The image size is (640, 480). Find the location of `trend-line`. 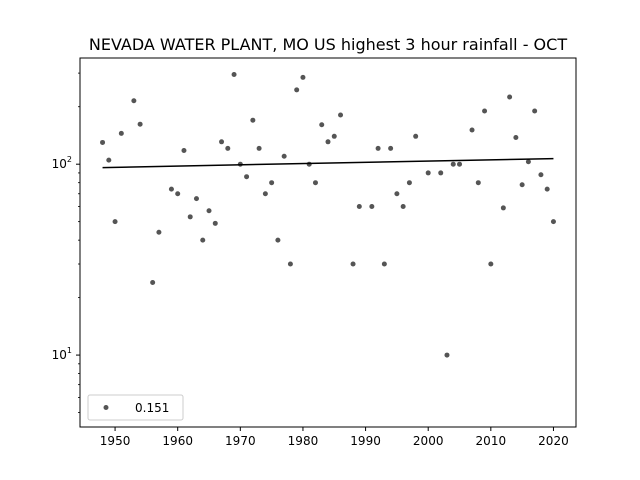

trend-line is located at coordinates (328, 163).